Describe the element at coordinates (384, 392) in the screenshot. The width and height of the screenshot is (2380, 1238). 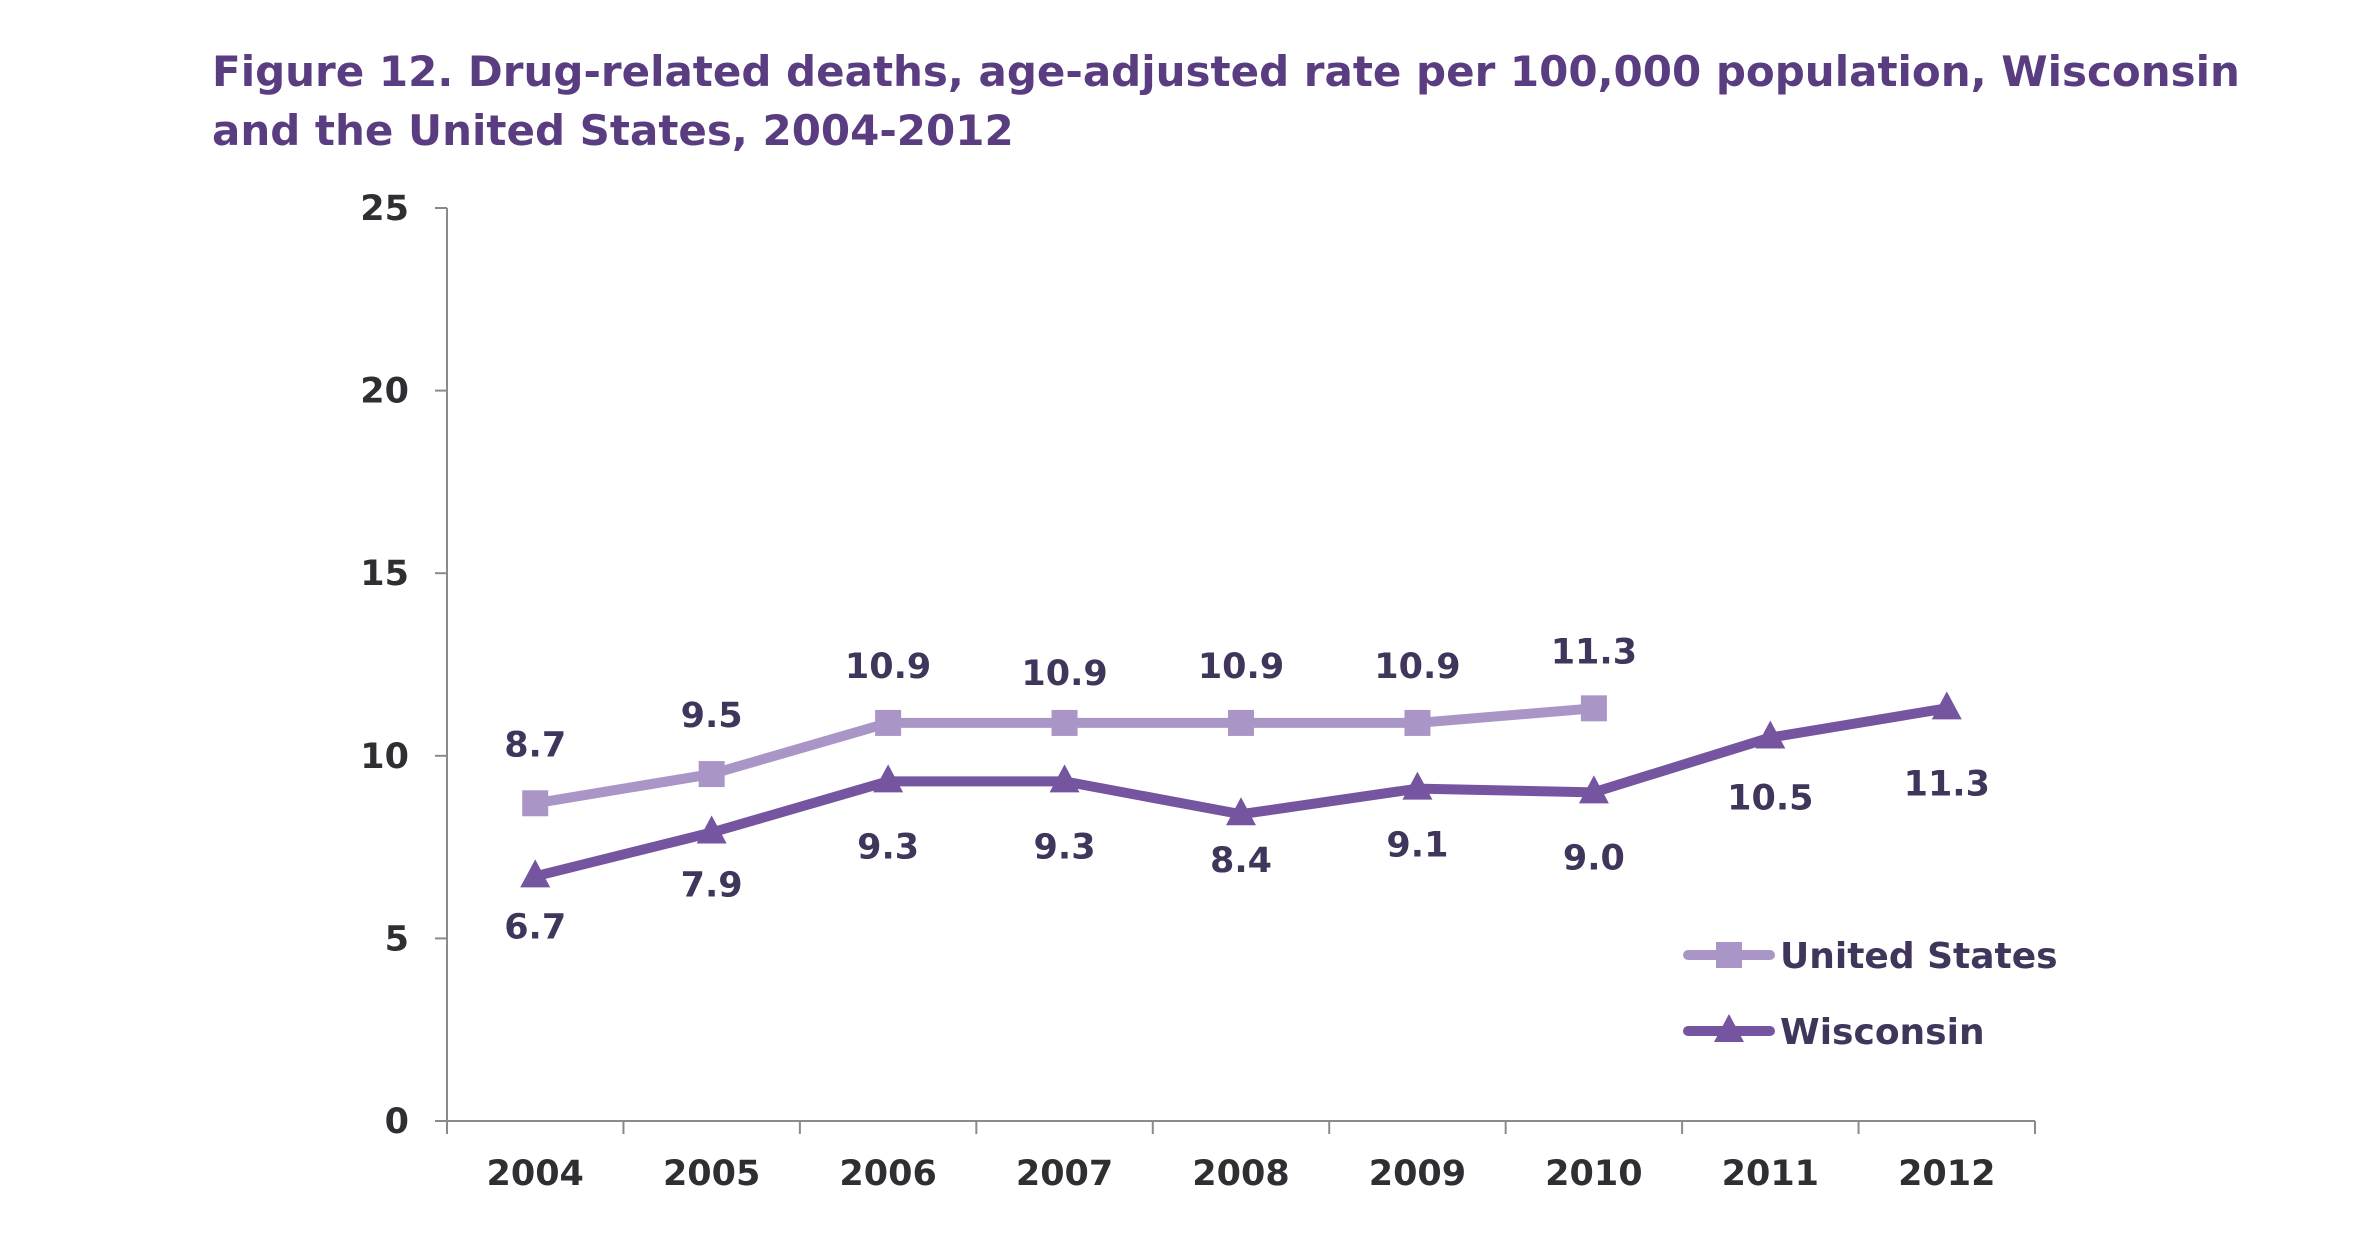
I see `y-tick-label: 20` at that location.